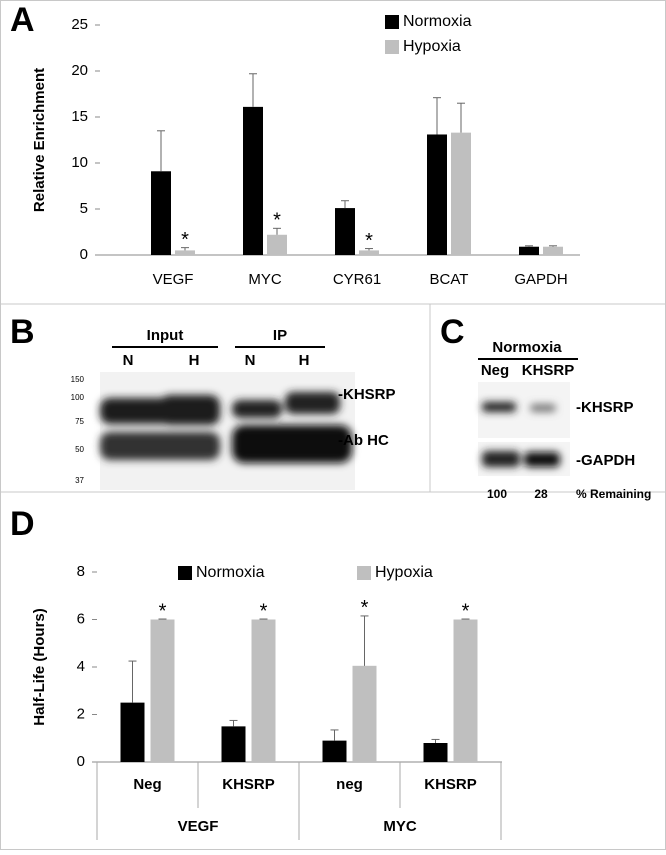  I want to click on panel-label: A, so click(22, 20).